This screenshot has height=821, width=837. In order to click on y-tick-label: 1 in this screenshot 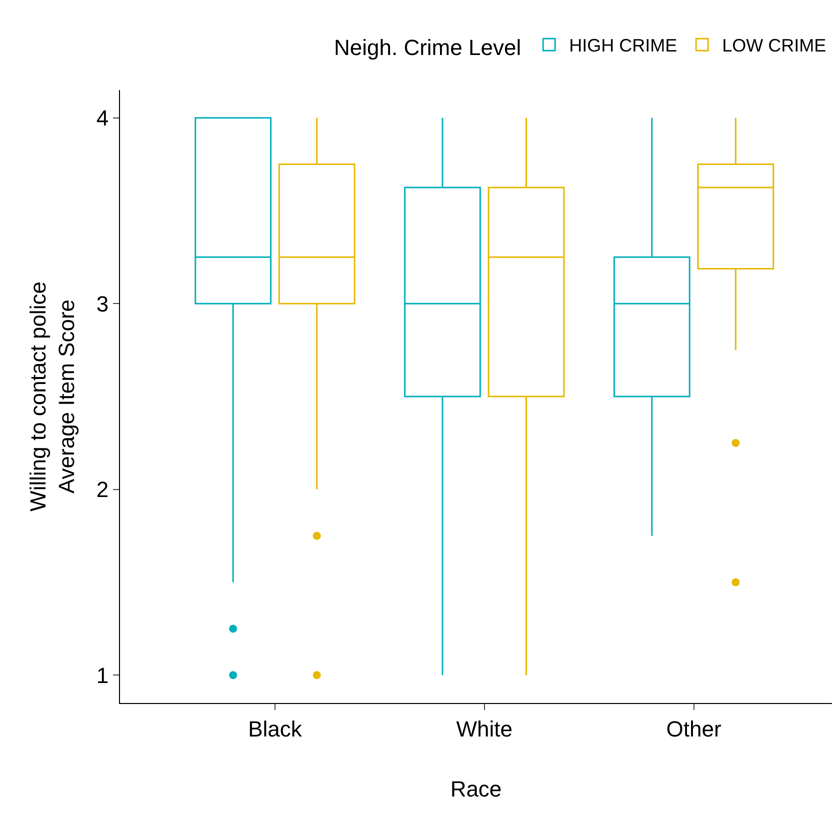, I will do `click(102, 675)`.